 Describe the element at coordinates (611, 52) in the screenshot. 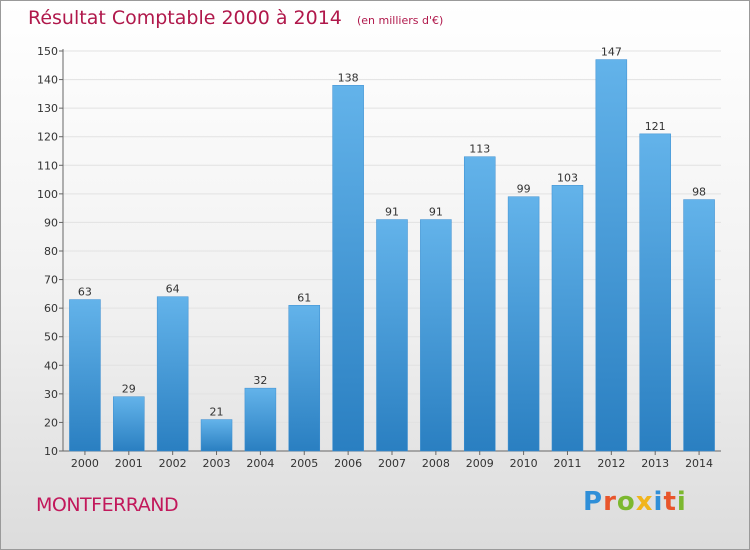

I see `data-label: 147` at that location.